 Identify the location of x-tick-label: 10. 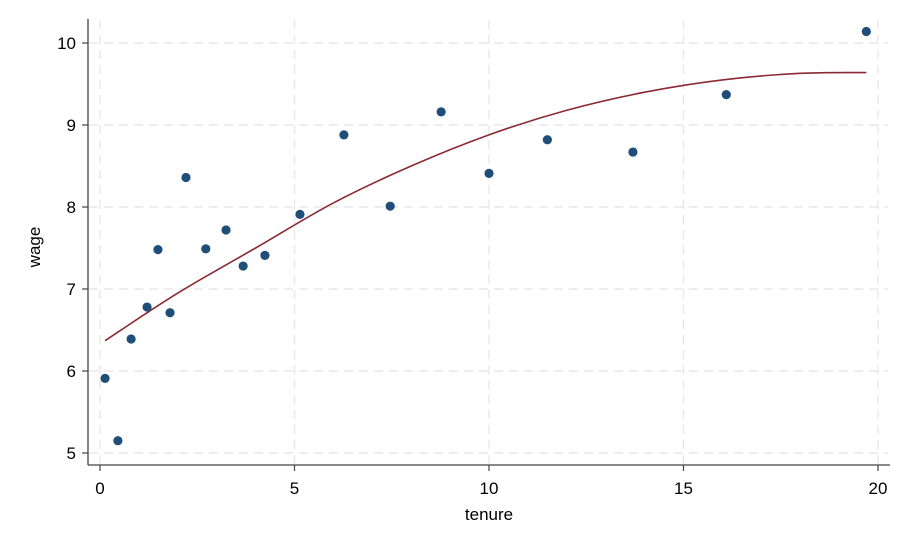
(489, 488).